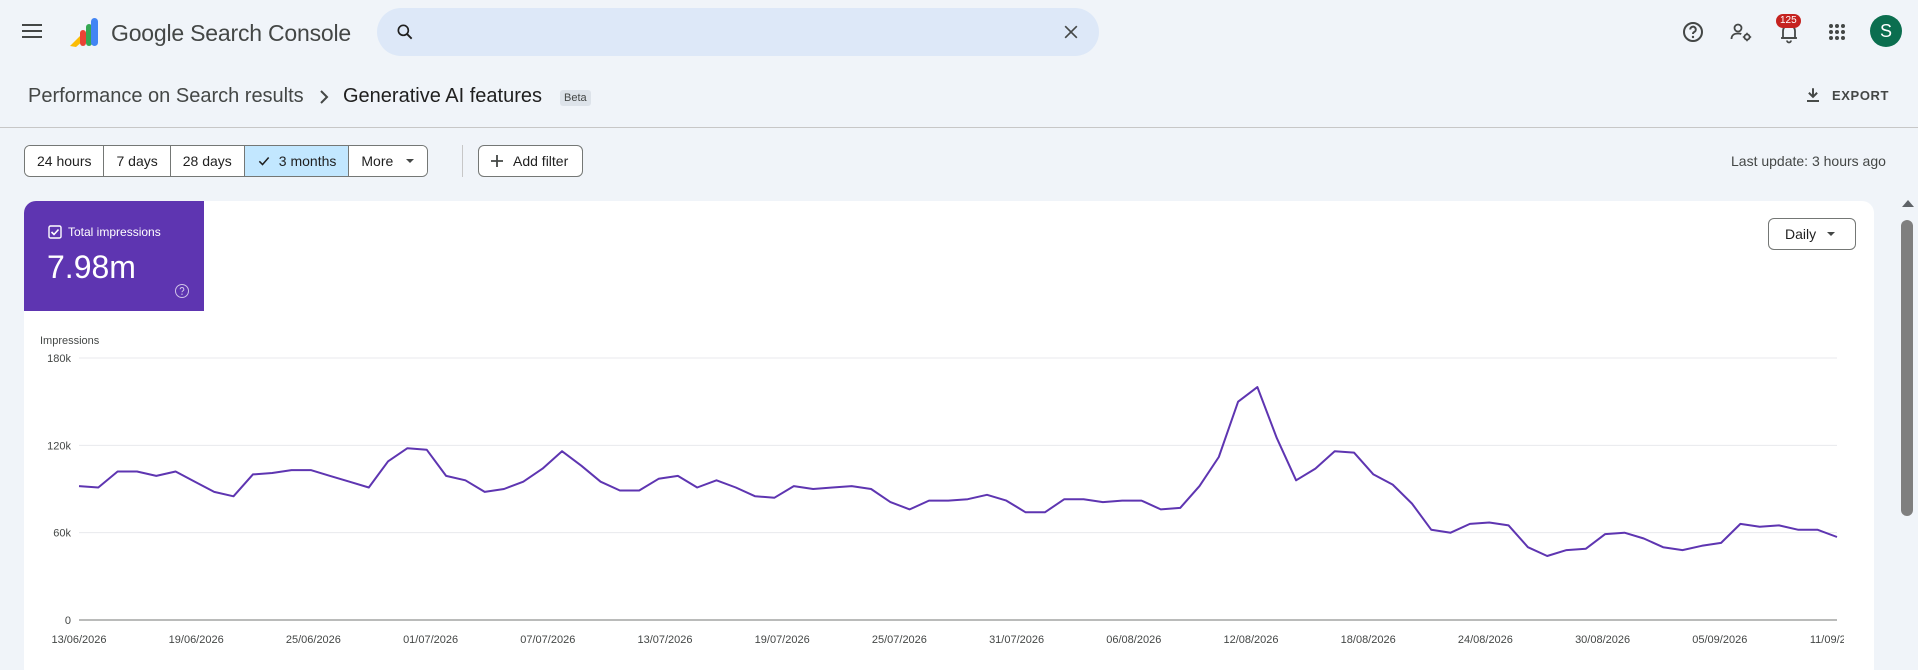 The height and width of the screenshot is (670, 1918). What do you see at coordinates (1908, 203) in the screenshot?
I see `scroll-up-arrow-icon` at bounding box center [1908, 203].